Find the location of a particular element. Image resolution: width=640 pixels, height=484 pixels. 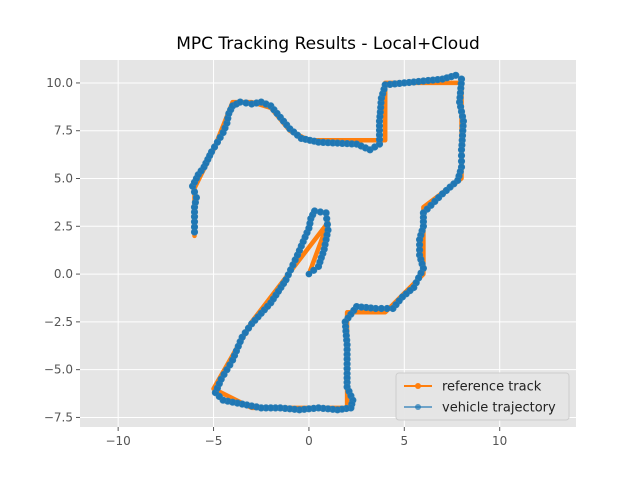

x-tick-label: −10 is located at coordinates (117, 441).